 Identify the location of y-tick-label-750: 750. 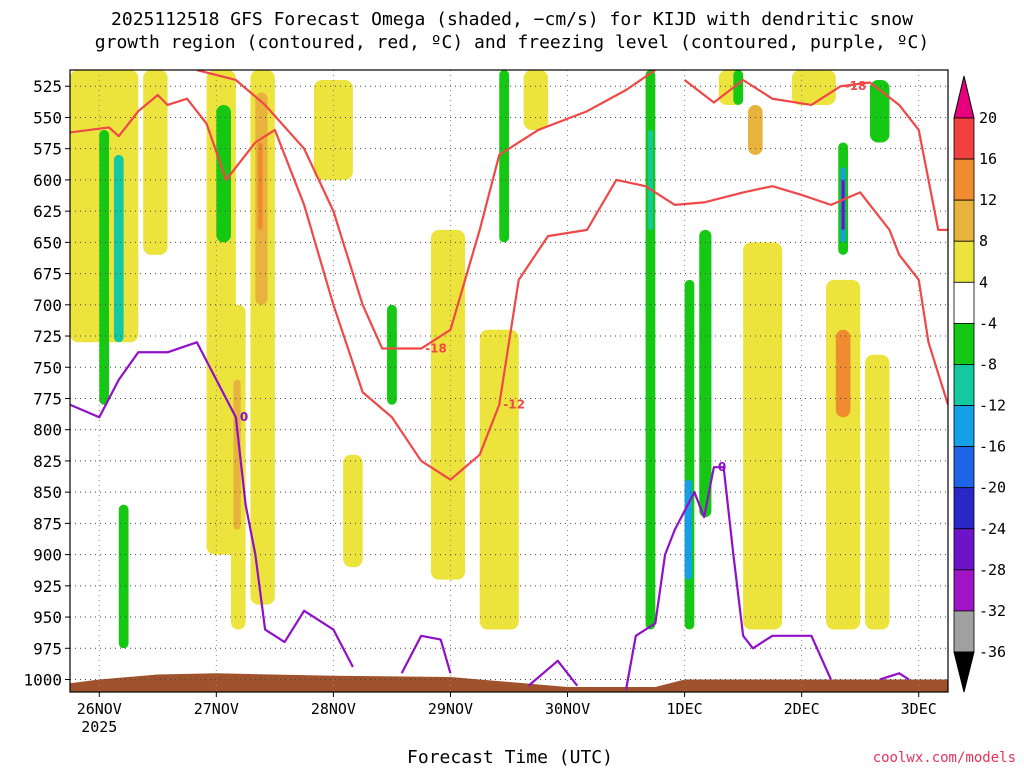
(47, 367).